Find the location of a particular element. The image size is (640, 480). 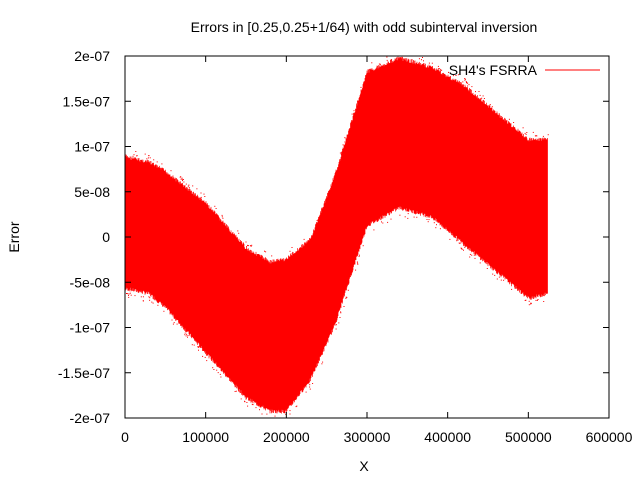

legend-label: SH4's FSRRA is located at coordinates (493, 70).